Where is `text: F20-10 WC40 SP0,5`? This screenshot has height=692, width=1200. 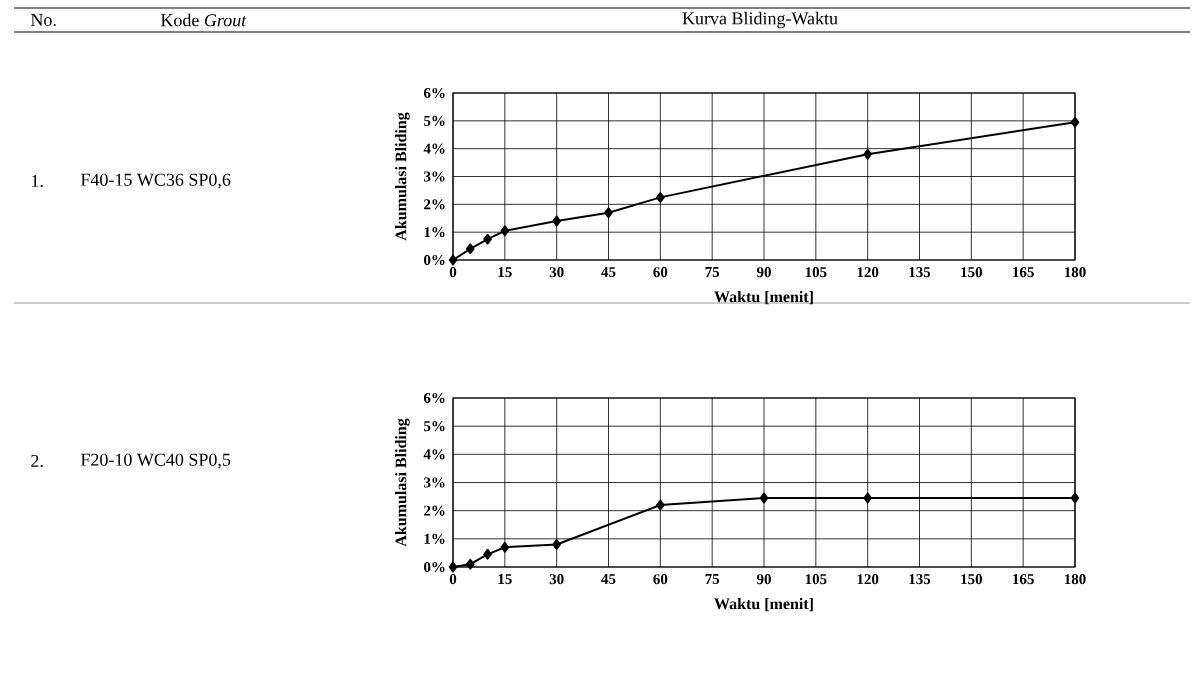
text: F20-10 WC40 SP0,5 is located at coordinates (155, 461).